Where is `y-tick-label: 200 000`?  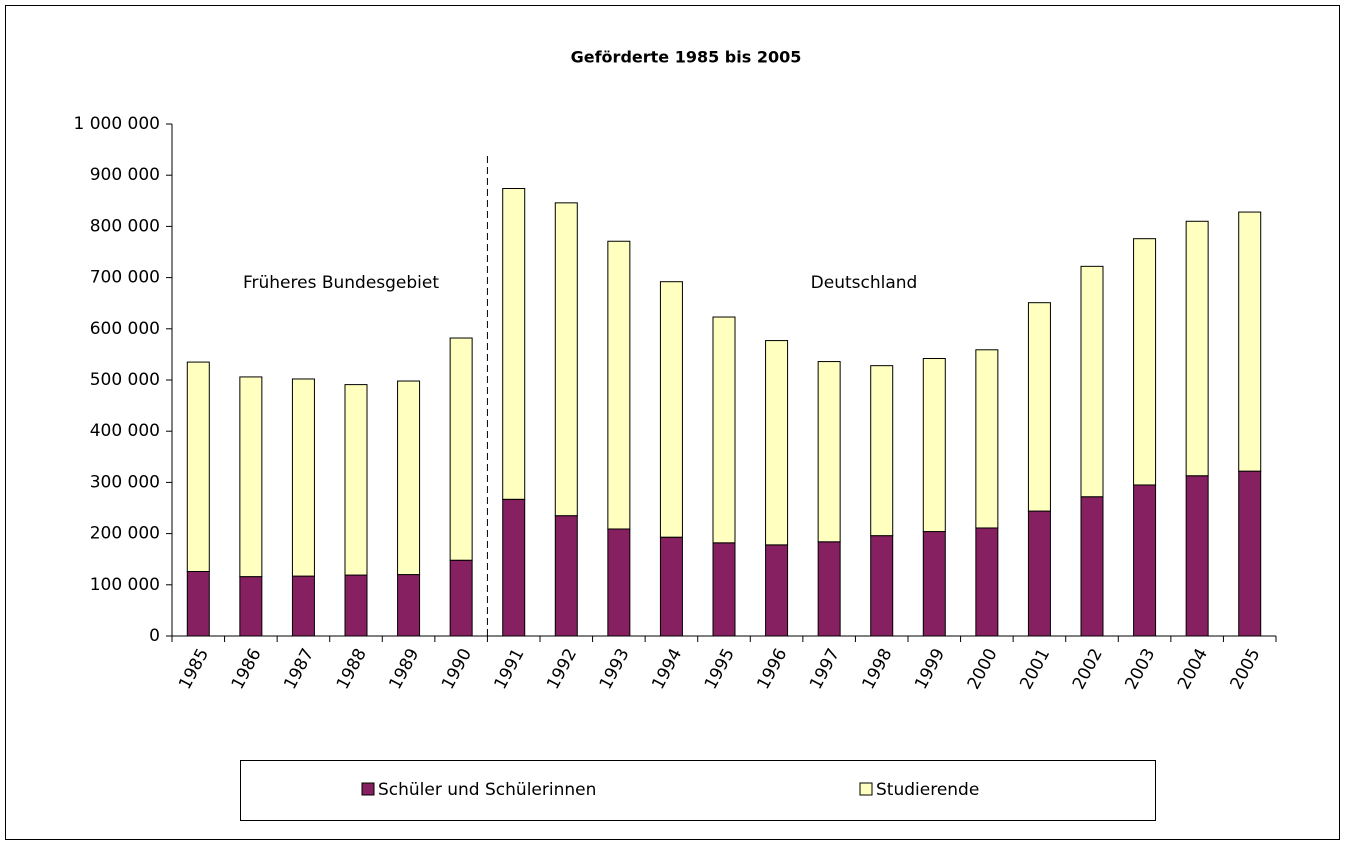
y-tick-label: 200 000 is located at coordinates (125, 534).